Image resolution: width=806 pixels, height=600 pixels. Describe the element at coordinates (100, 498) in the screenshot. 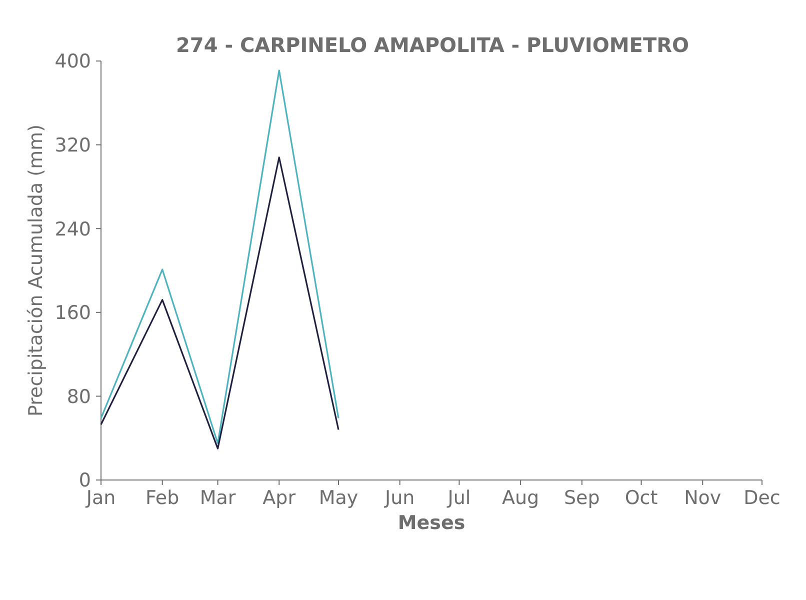

I see `x-tick-label: Jan` at that location.